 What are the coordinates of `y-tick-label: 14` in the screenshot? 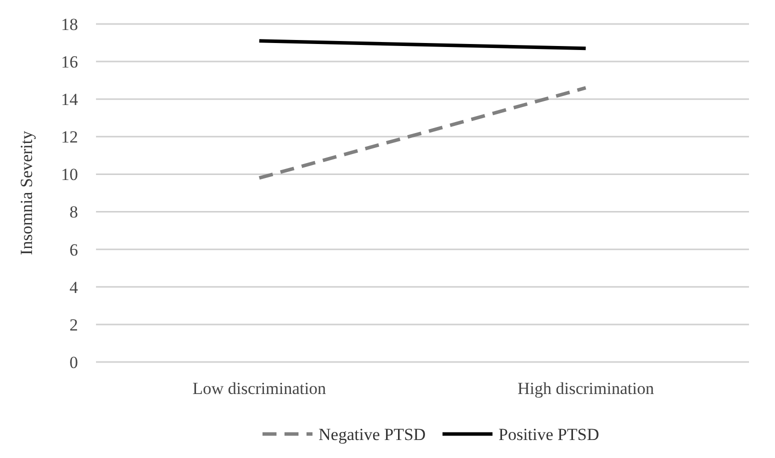 It's located at (69, 100).